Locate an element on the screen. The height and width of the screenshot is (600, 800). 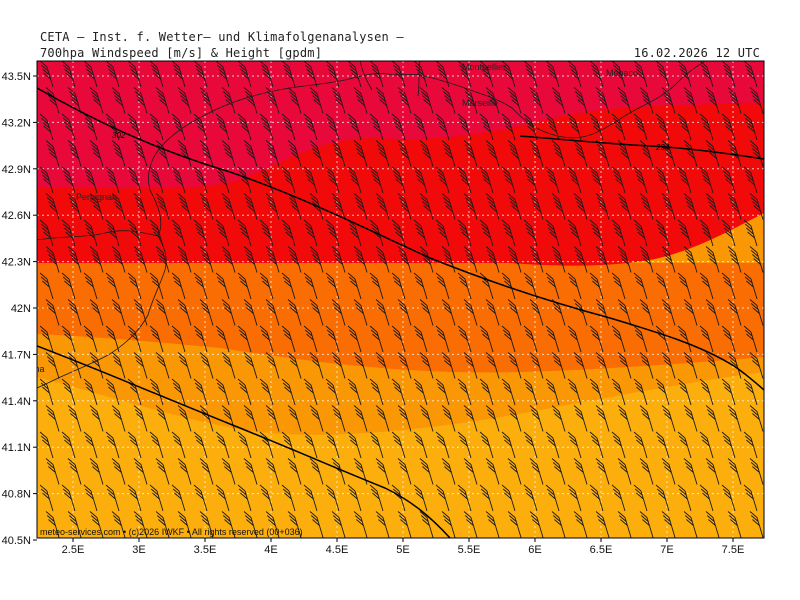
lat-label: 42.9N is located at coordinates (16, 170).